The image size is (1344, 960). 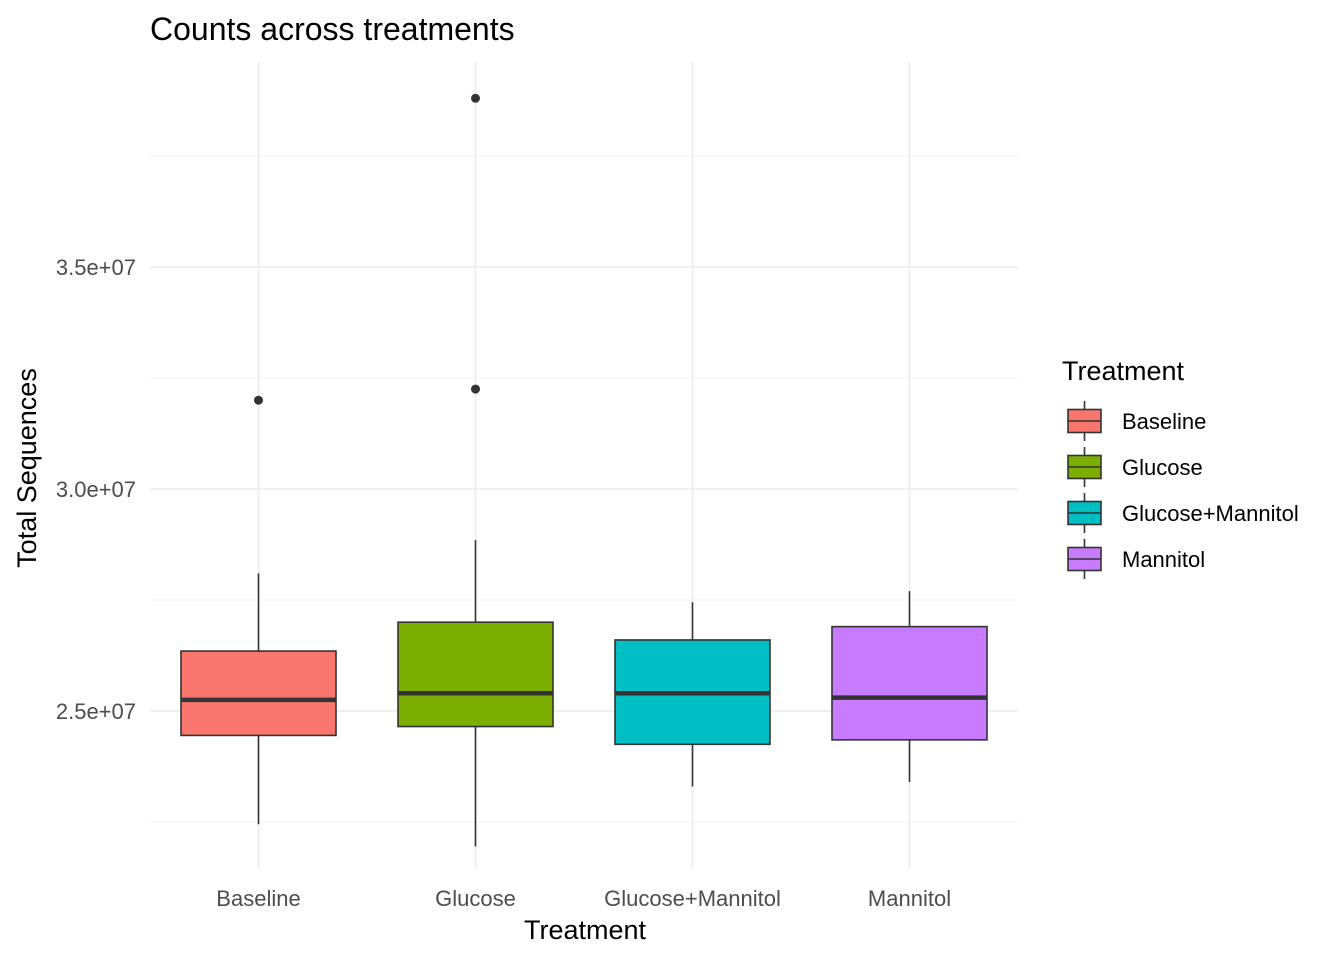 I want to click on y-axis-title: Total Sequences, so click(x=27, y=468).